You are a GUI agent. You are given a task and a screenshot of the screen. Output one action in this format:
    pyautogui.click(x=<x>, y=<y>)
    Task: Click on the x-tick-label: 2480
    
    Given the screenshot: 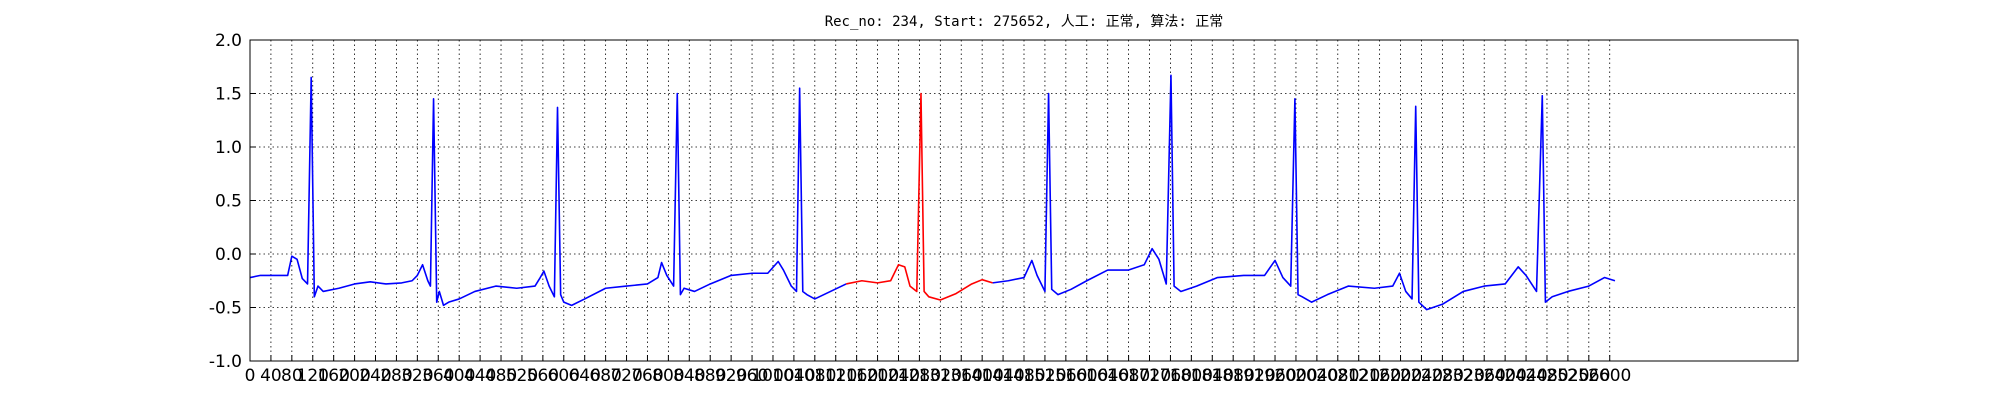 What is the action you would take?
    pyautogui.click(x=1546, y=376)
    